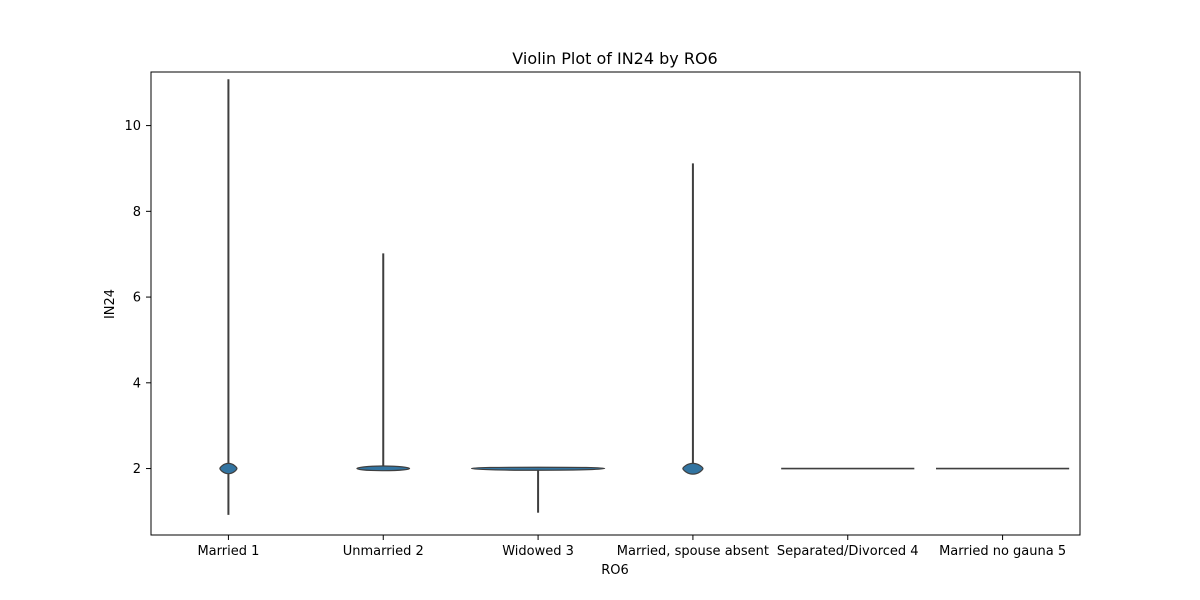  What do you see at coordinates (538, 551) in the screenshot?
I see `x-tick-label: Widowed 3` at bounding box center [538, 551].